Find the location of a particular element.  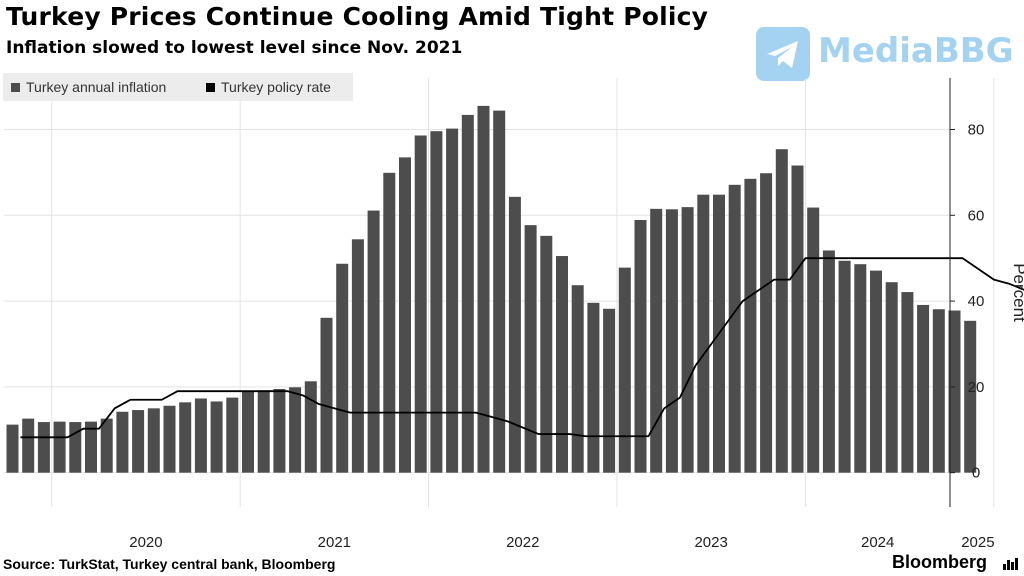

legend-item-inflation: Turkey annual inflation is located at coordinates (88, 87).